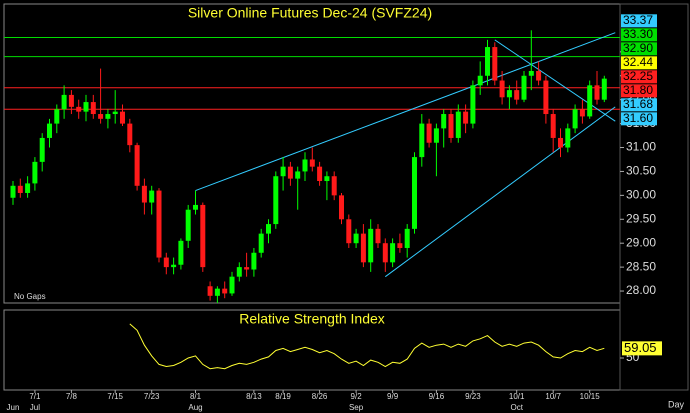 Image resolution: width=690 pixels, height=413 pixels. I want to click on x-axis-label: Day, so click(676, 404).